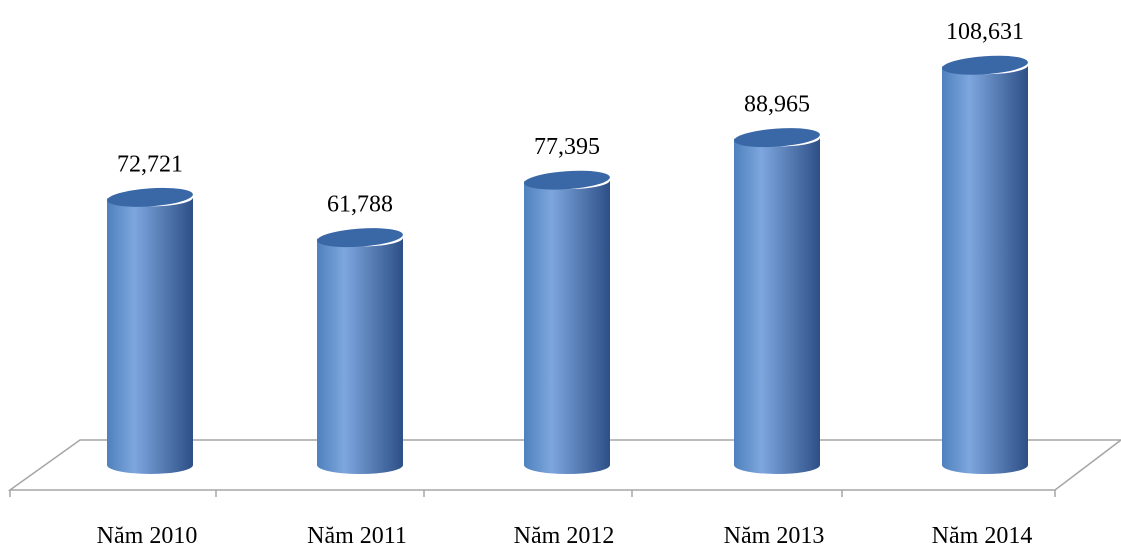 The width and height of the screenshot is (1121, 548). What do you see at coordinates (532, 493) in the screenshot?
I see `x-axis-ticks` at bounding box center [532, 493].